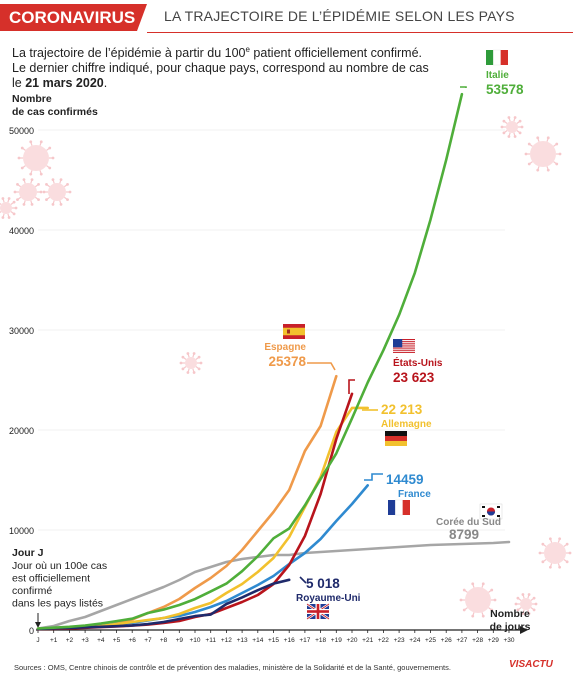  Describe the element at coordinates (505, 89) in the screenshot. I see `value-italie: 53578` at that location.